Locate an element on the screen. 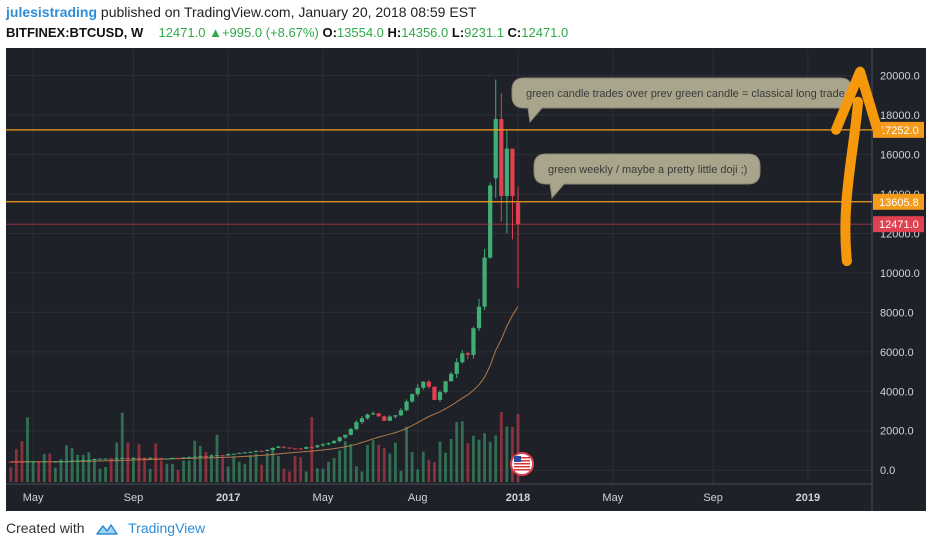 The image size is (932, 550). y-tick-label: 0.0 is located at coordinates (887, 471).